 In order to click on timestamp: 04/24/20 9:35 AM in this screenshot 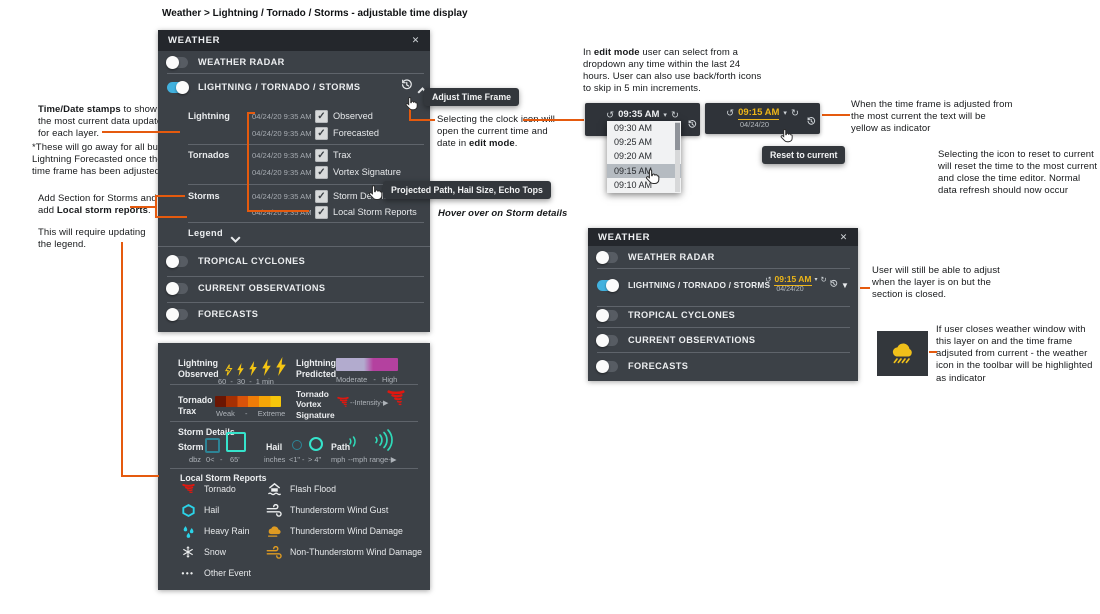, I will do `click(282, 172)`.